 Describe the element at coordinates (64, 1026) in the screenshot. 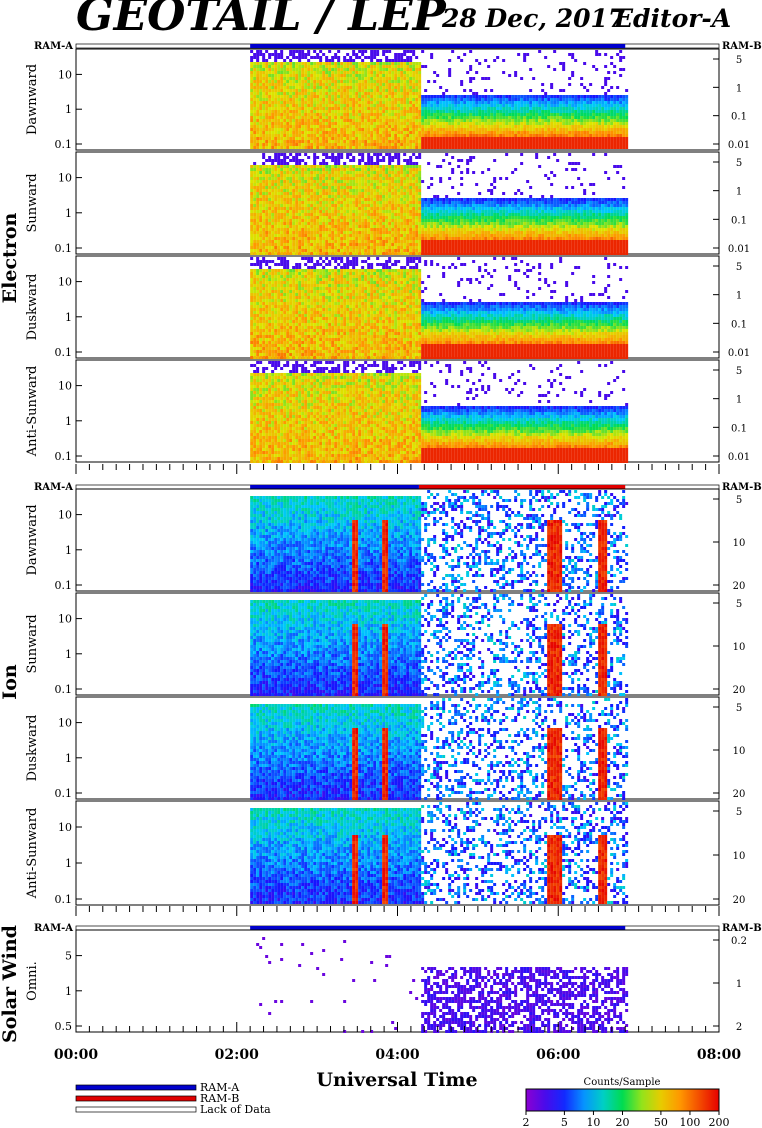

I see `y-tick-label-left: 0.5` at that location.